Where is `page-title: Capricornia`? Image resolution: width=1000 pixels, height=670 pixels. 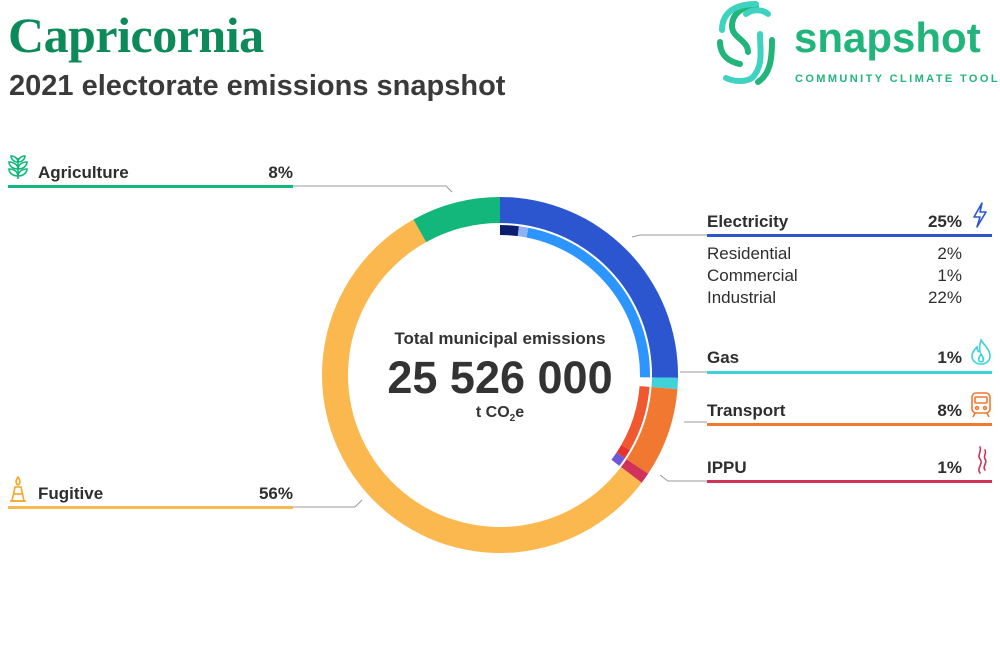
page-title: Capricornia is located at coordinates (136, 35).